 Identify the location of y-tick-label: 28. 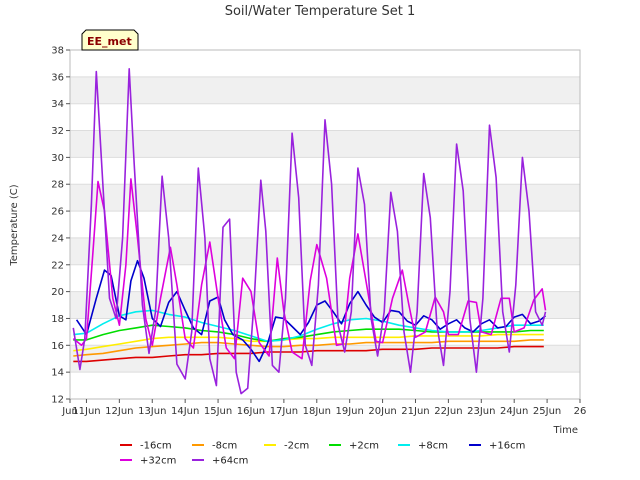
(57, 185).